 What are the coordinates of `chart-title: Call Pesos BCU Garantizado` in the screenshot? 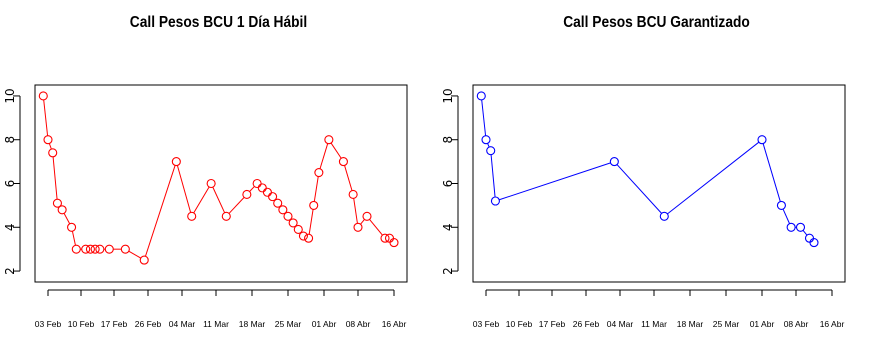 It's located at (656, 22).